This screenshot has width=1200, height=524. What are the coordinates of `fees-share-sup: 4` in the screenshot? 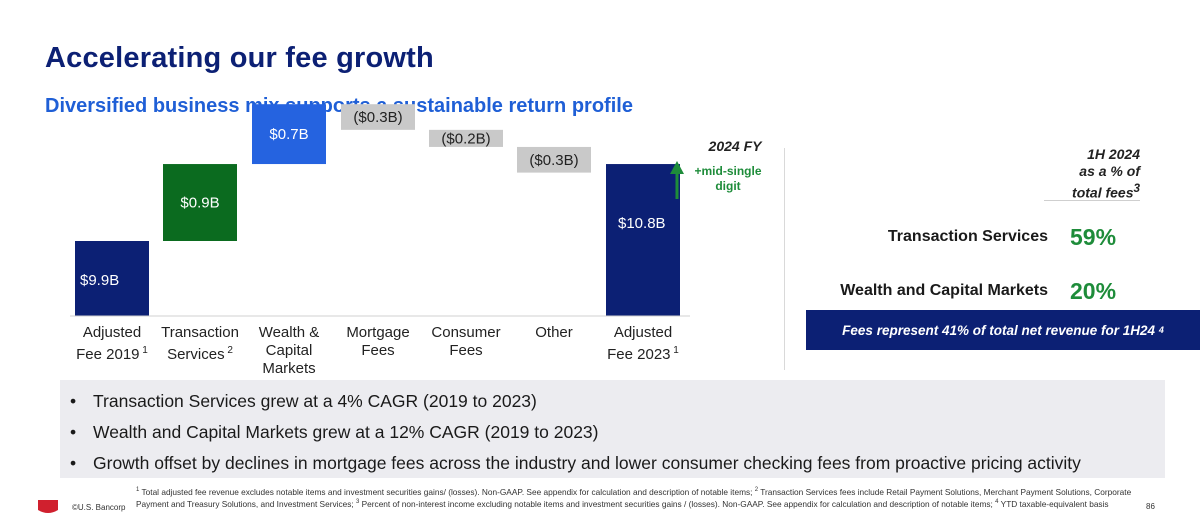 It's located at (1161, 330).